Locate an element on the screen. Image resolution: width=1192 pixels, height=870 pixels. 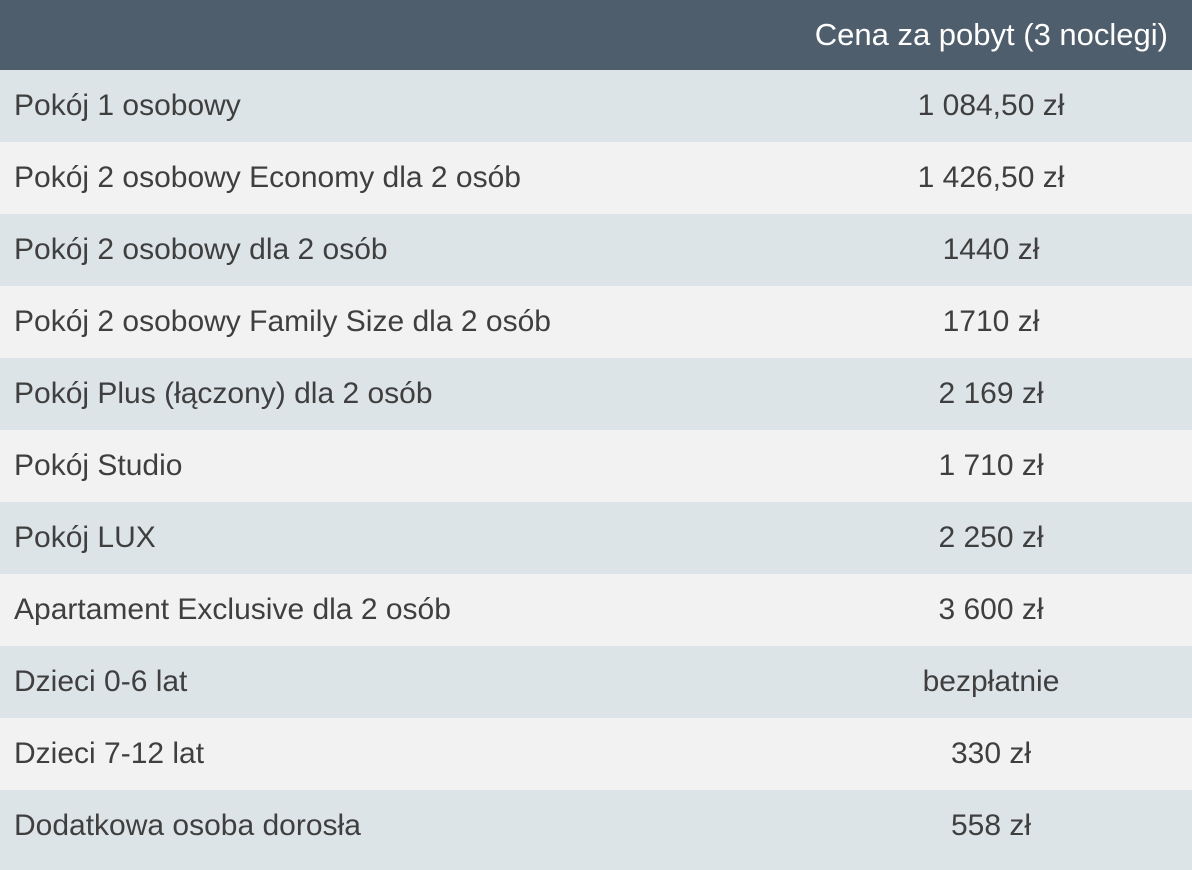
room-name-cell: Pokój 2 osobowy Economy dla 2 osób is located at coordinates (267, 177).